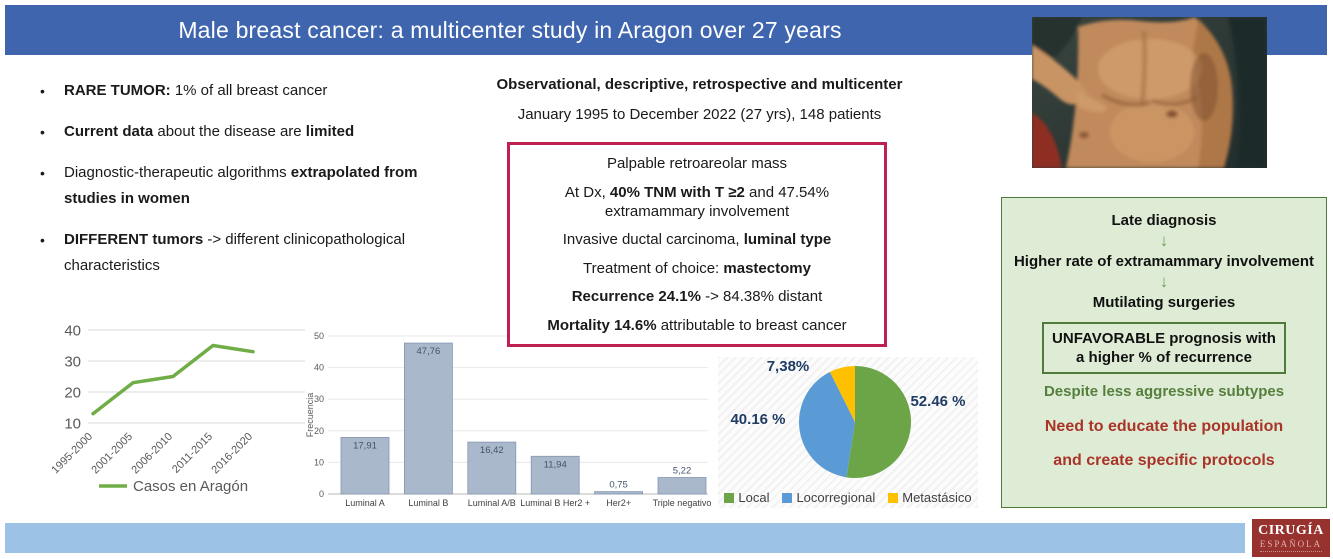 The width and height of the screenshot is (1333, 559). What do you see at coordinates (836, 497) in the screenshot?
I see `legend-label: Locorregional` at bounding box center [836, 497].